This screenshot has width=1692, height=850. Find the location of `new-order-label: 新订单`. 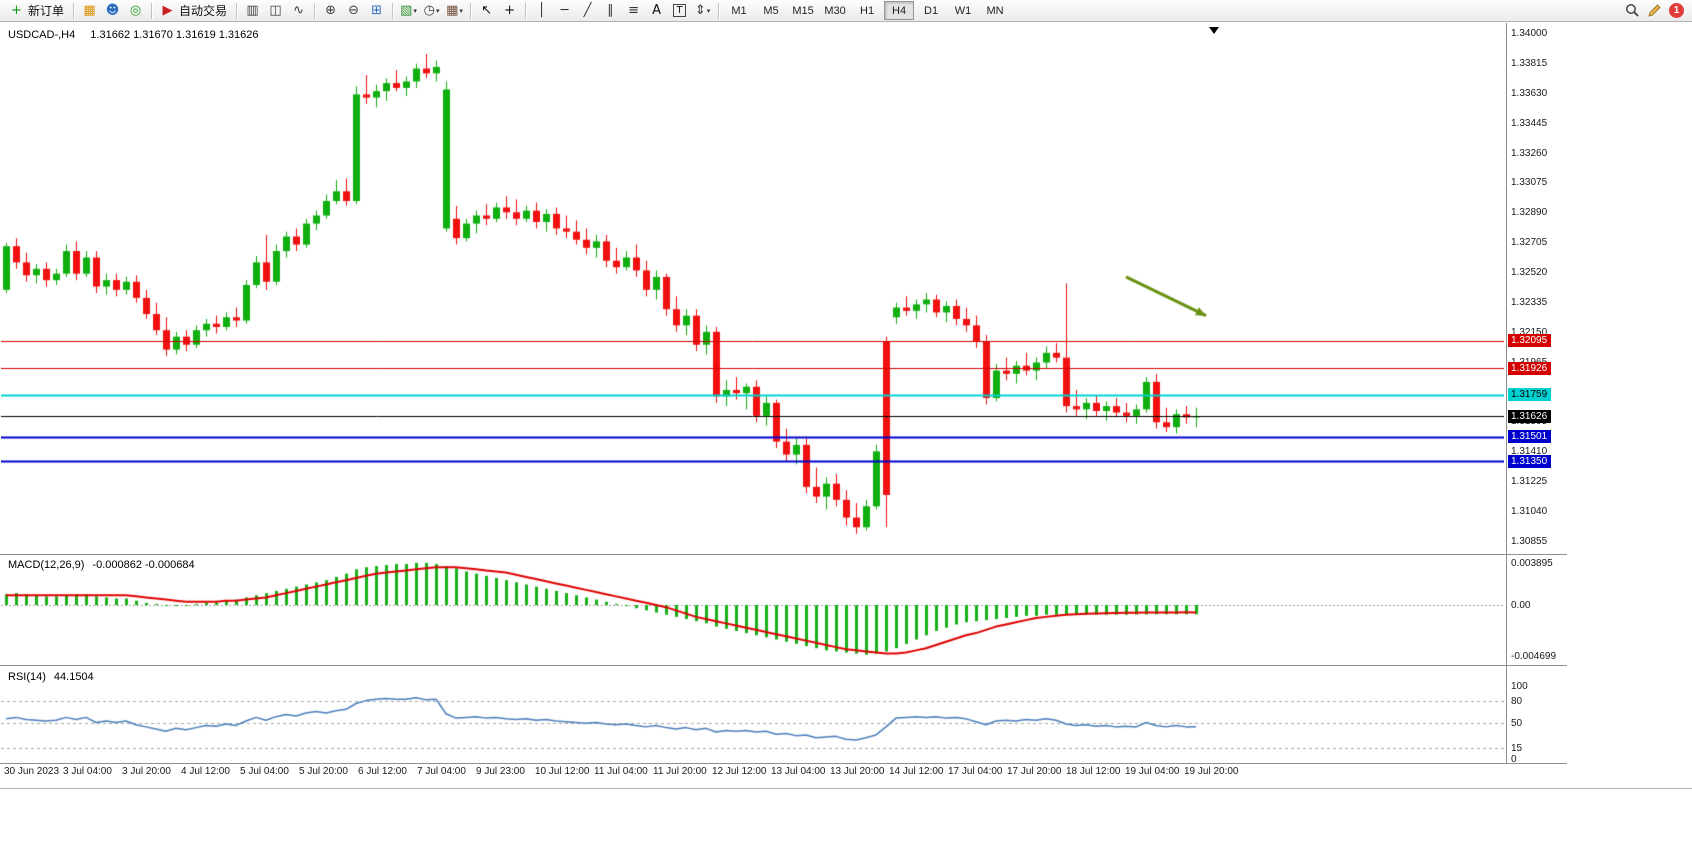

new-order-label: 新订单 is located at coordinates (46, 11).